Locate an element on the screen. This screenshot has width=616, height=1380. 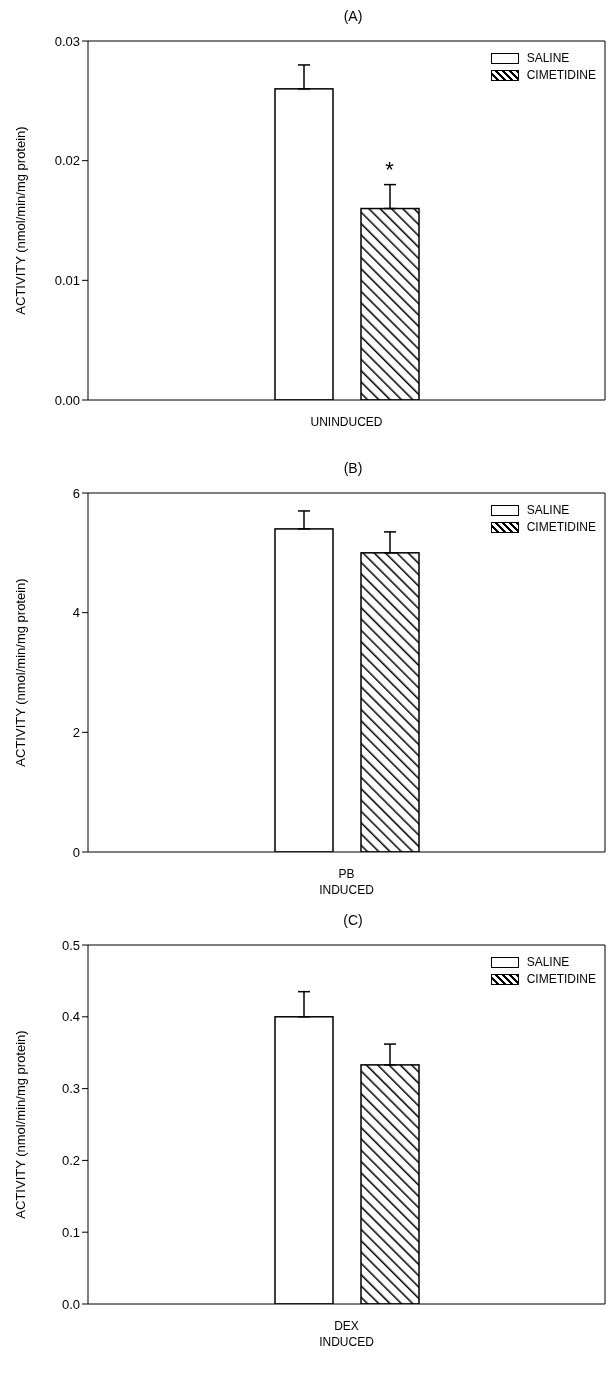
chart-title: (B) is located at coordinates (353, 469).